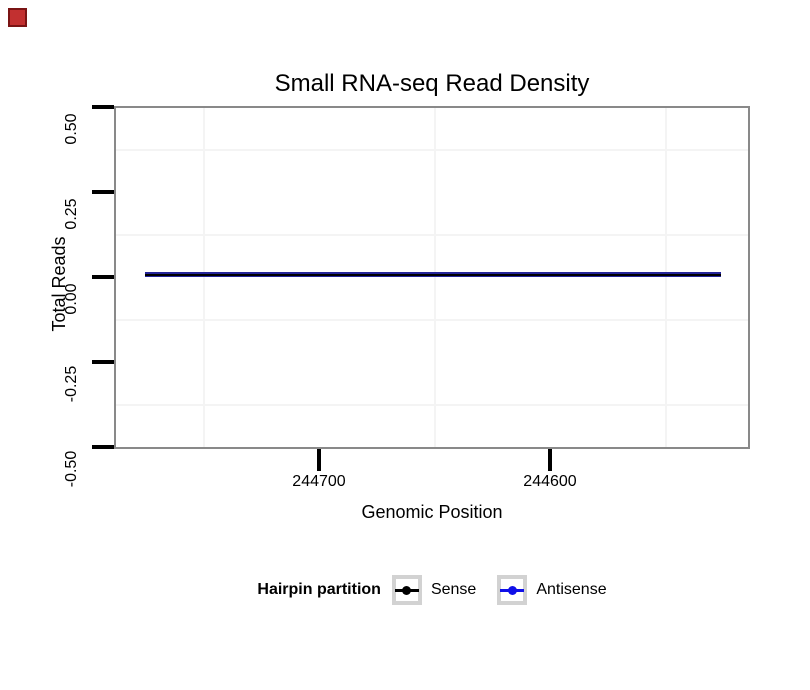 The width and height of the screenshot is (810, 690). I want to click on legend: Hairpin partition Sense Antisense, so click(432, 590).